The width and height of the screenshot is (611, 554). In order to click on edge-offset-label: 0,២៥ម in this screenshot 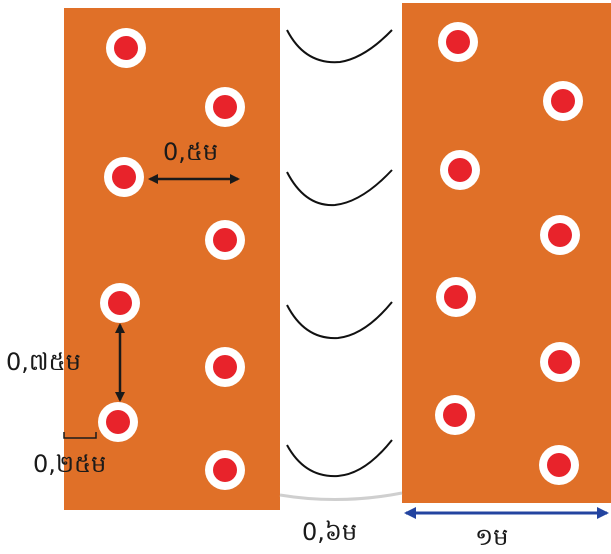, I will do `click(69, 464)`.